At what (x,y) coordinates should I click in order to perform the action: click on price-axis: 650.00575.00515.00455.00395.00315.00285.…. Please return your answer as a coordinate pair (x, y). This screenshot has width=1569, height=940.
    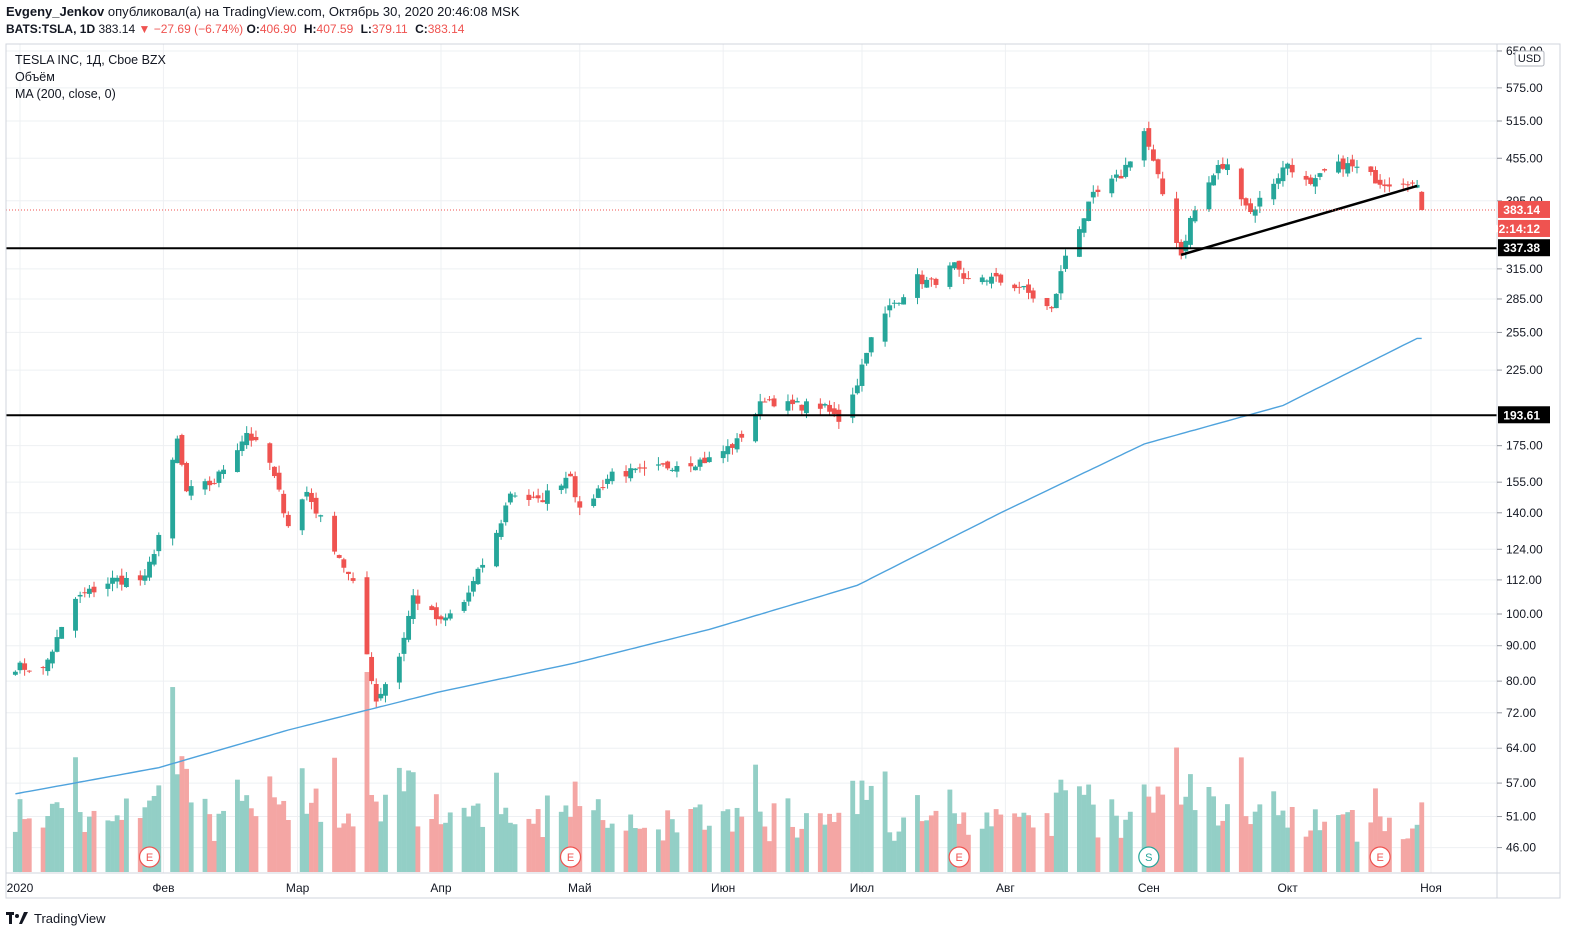
    Looking at the image, I should click on (1521, 449).